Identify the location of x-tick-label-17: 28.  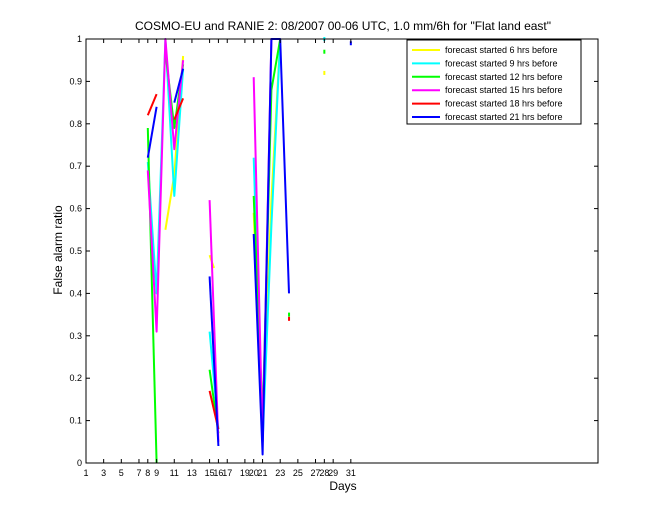
(324, 473).